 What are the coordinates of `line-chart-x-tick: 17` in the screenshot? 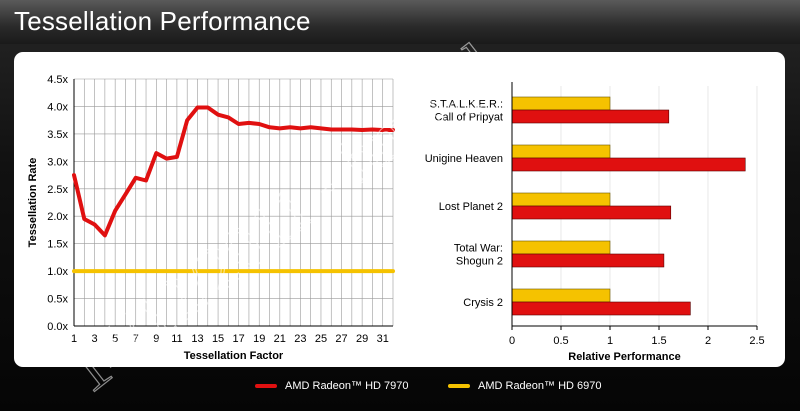 It's located at (239, 339).